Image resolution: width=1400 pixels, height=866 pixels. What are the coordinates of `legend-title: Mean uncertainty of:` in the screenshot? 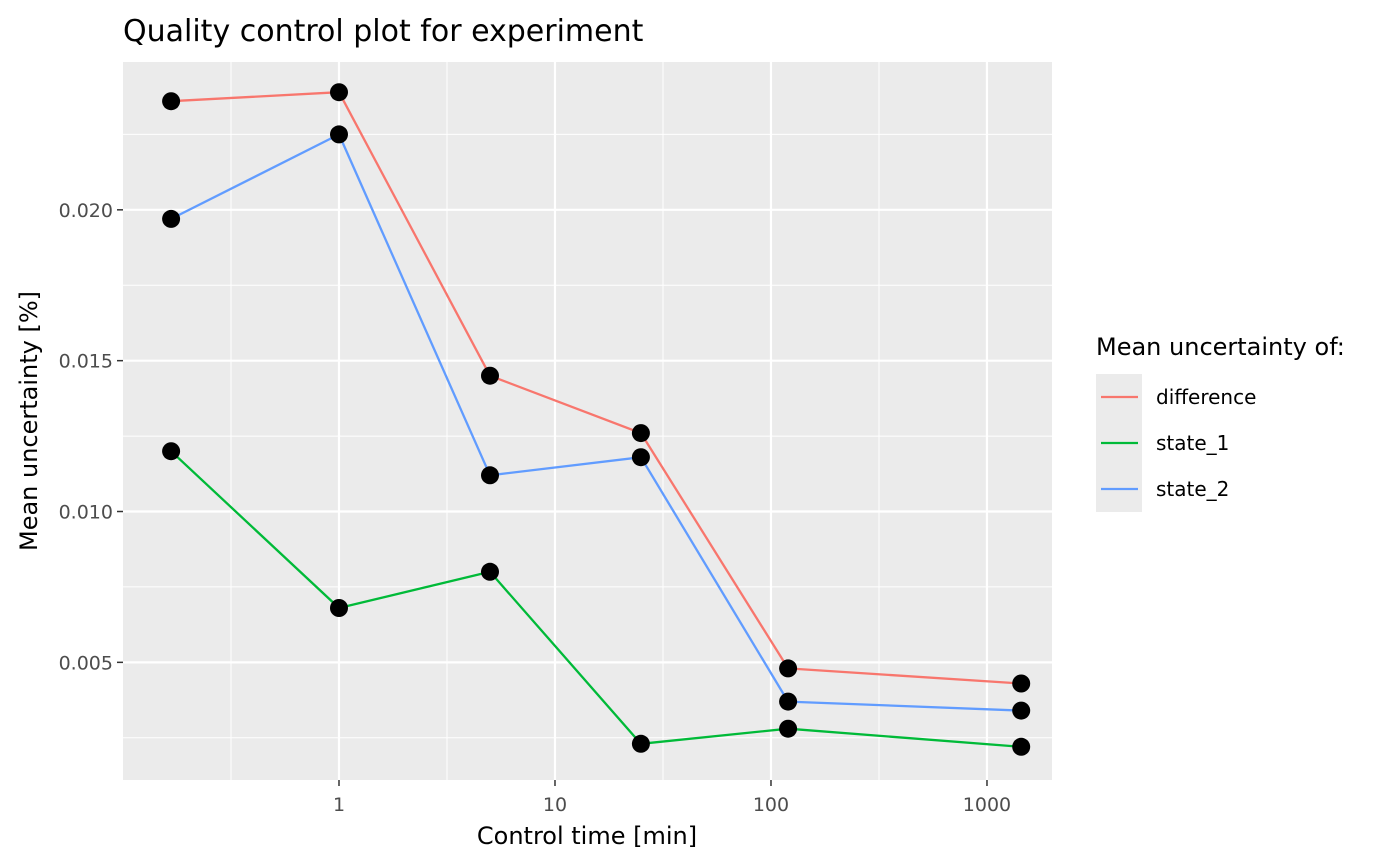 It's located at (1220, 347).